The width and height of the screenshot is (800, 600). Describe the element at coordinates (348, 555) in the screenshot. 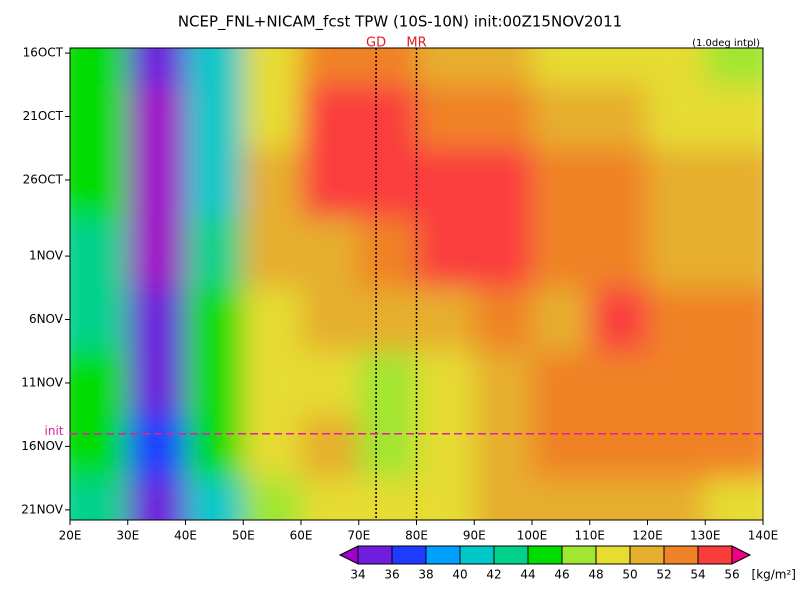

I see `colorbar-low` at that location.